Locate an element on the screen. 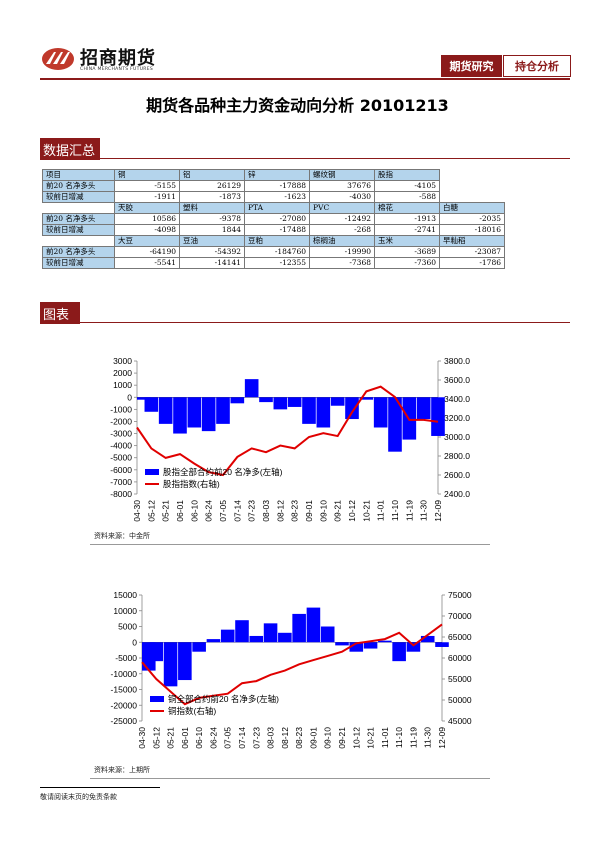 This screenshot has height=842, width=595. logo-name: 招商期货 is located at coordinates (118, 58).